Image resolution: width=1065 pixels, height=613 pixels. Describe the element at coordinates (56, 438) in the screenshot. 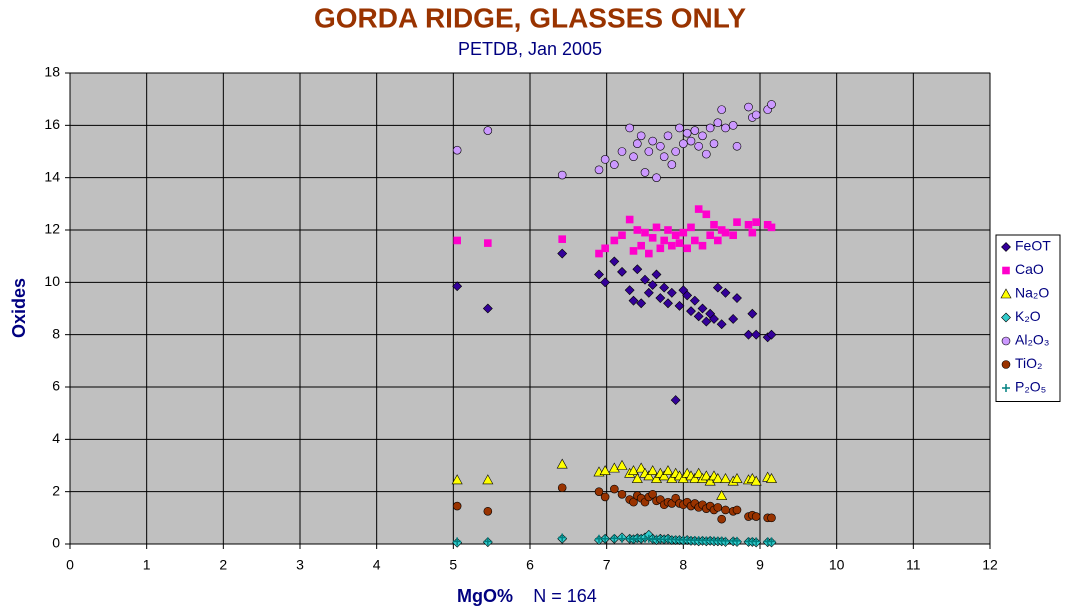

I see `y-tick-label: 4` at that location.